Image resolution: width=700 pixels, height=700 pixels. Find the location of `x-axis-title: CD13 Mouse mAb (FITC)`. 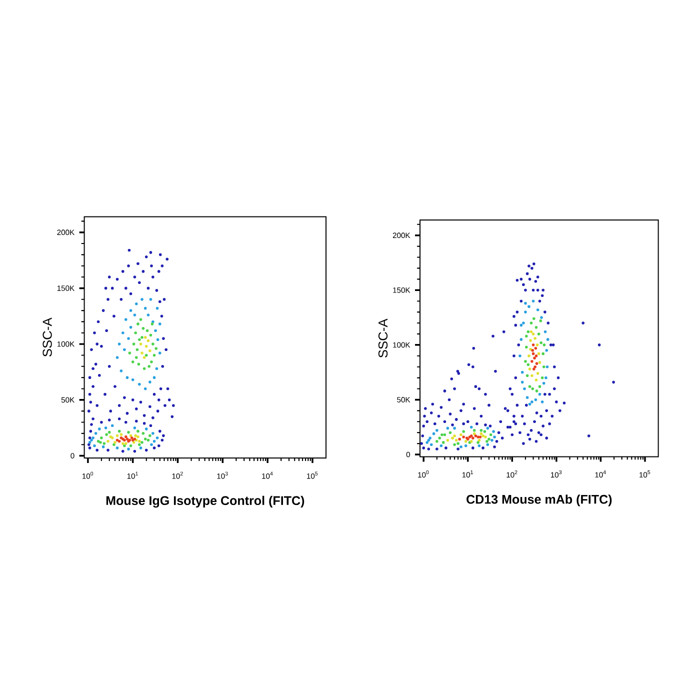

x-axis-title: CD13 Mouse mAb (FITC) is located at coordinates (539, 500).